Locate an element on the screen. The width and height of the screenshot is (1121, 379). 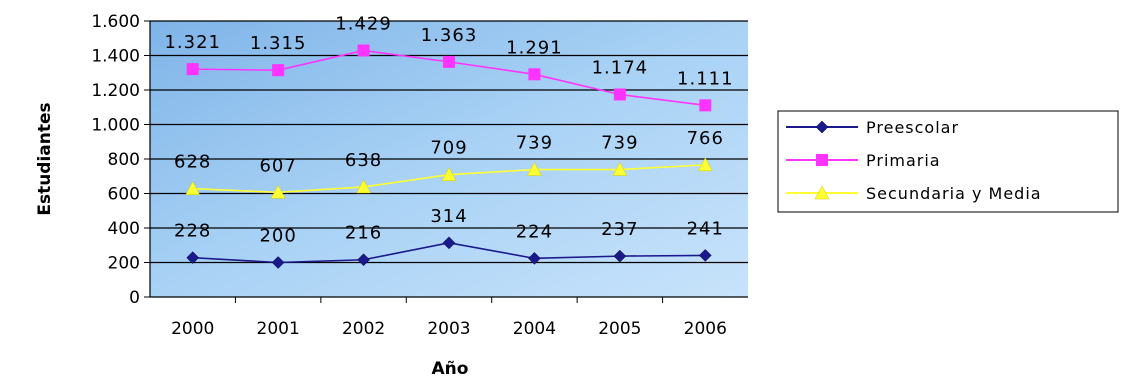
y-axis-title: Estudiantes is located at coordinates (45, 158).